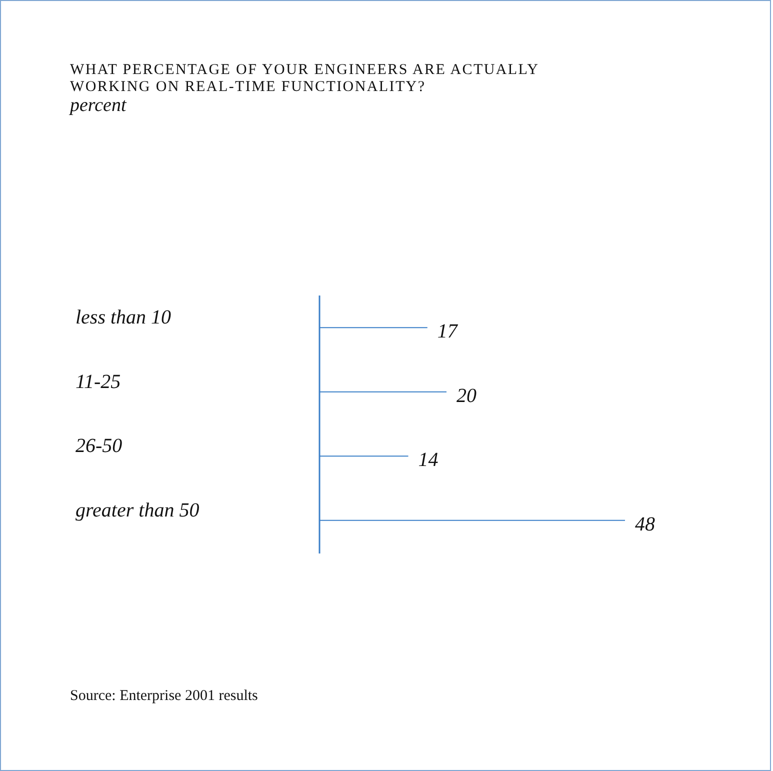 The height and width of the screenshot is (771, 773). Describe the element at coordinates (447, 331) in the screenshot. I see `data-label: 17` at that location.